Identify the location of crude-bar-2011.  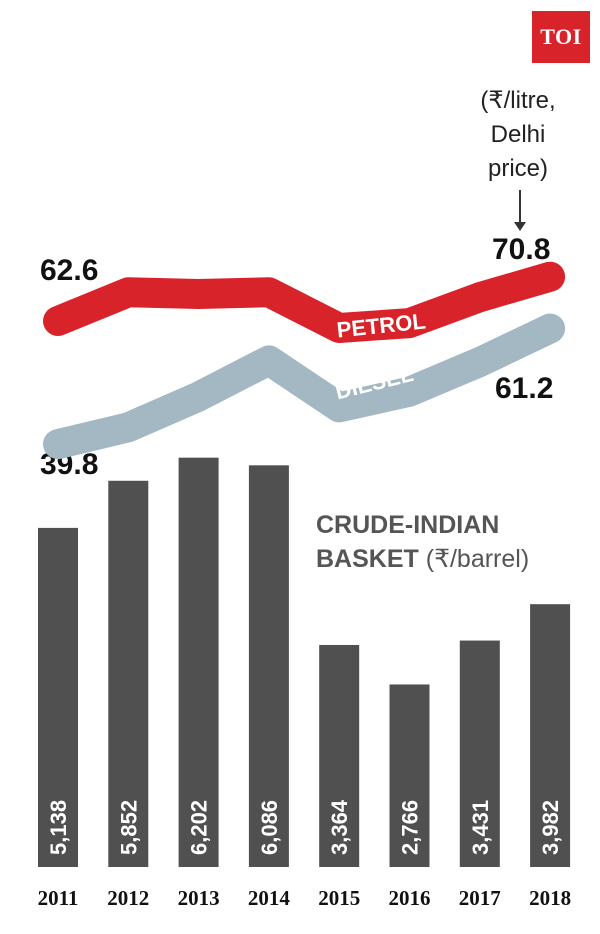
(58, 697).